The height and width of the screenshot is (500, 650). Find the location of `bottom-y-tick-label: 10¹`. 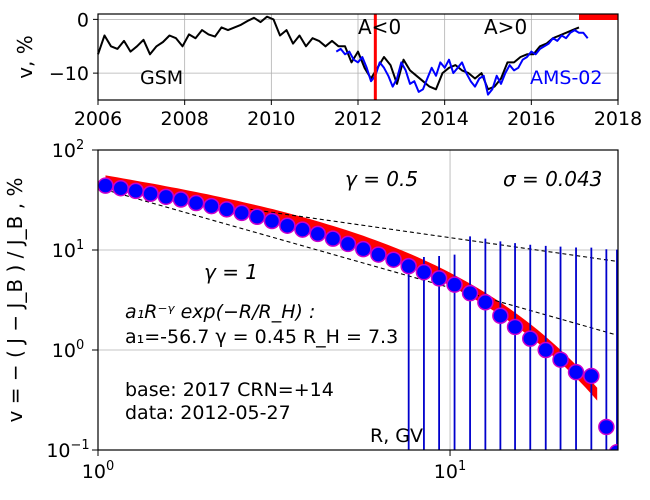

bottom-y-tick-label: 10¹ is located at coordinates (68, 250).